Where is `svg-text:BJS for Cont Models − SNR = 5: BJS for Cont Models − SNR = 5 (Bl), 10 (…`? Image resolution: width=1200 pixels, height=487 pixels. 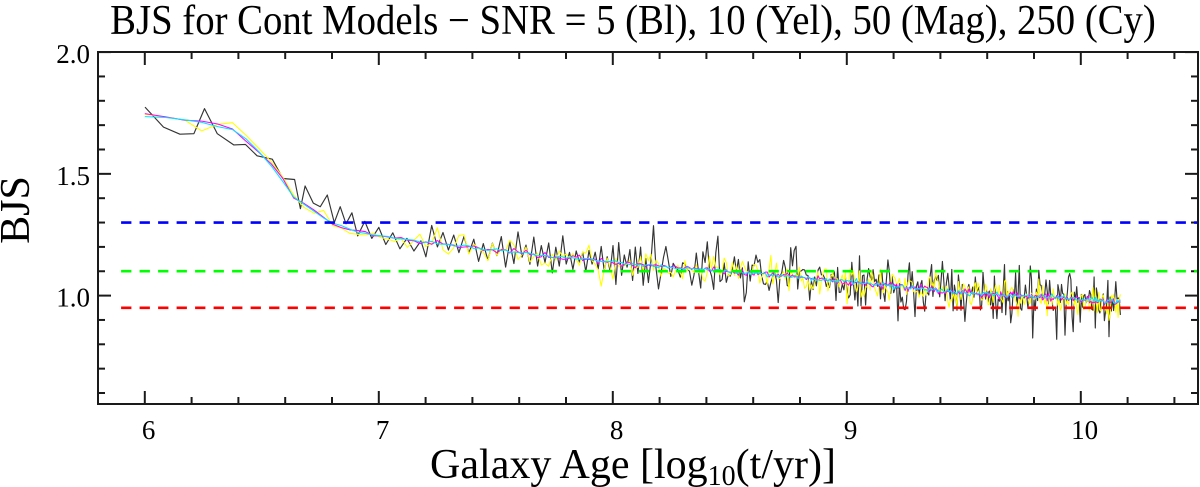 svg-text:BJS for Cont Models − SNR = 5: BJS for Cont Models − SNR = 5 (Bl), 10 (… is located at coordinates (633, 21).